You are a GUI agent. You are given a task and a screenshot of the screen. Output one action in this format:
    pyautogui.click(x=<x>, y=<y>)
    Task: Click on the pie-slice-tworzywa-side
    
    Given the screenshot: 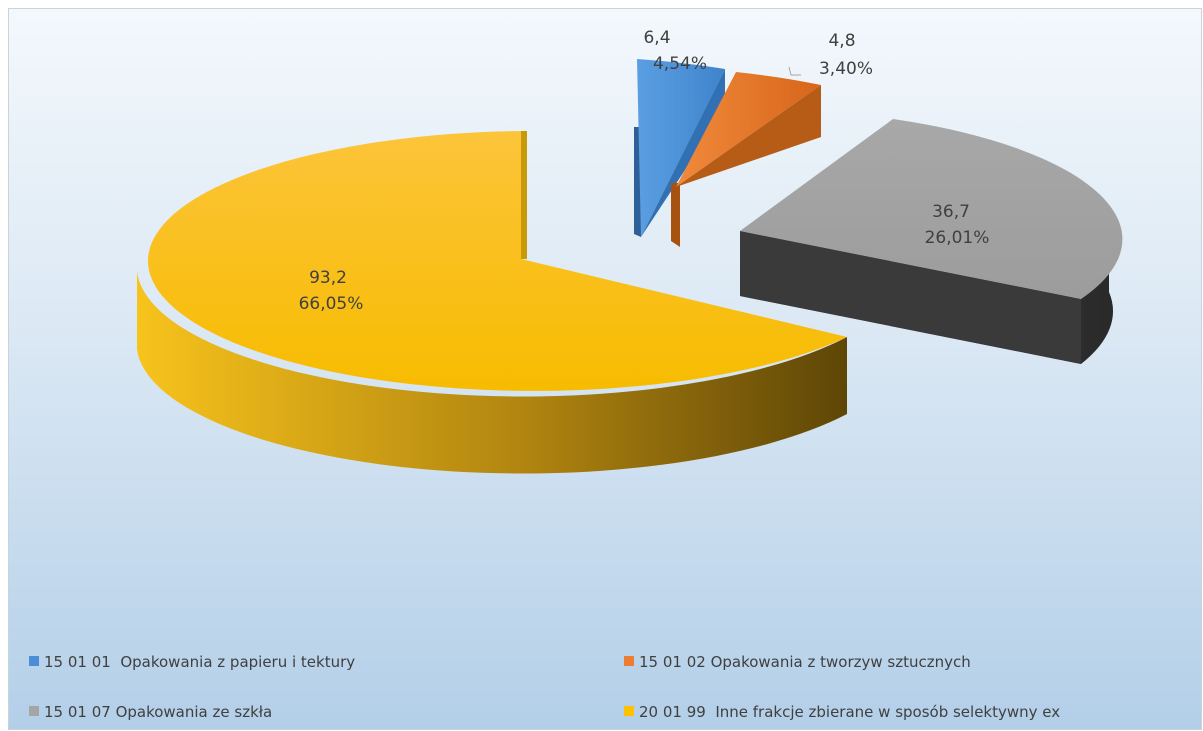 What is the action you would take?
    pyautogui.click(x=675, y=215)
    